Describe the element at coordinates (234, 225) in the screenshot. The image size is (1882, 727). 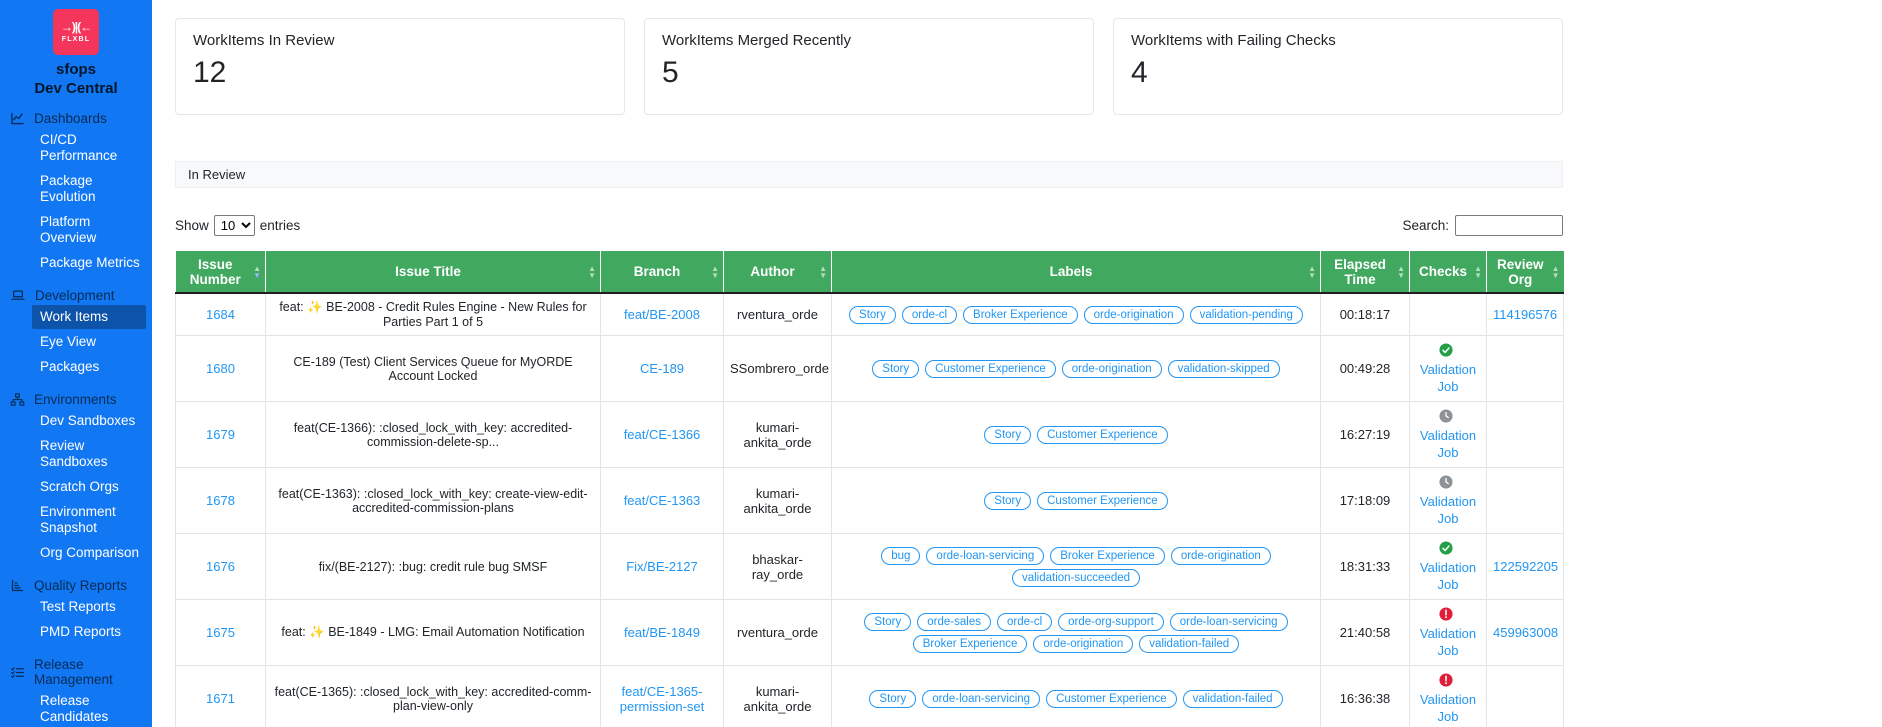
I see `page-size-select: 10` at that location.